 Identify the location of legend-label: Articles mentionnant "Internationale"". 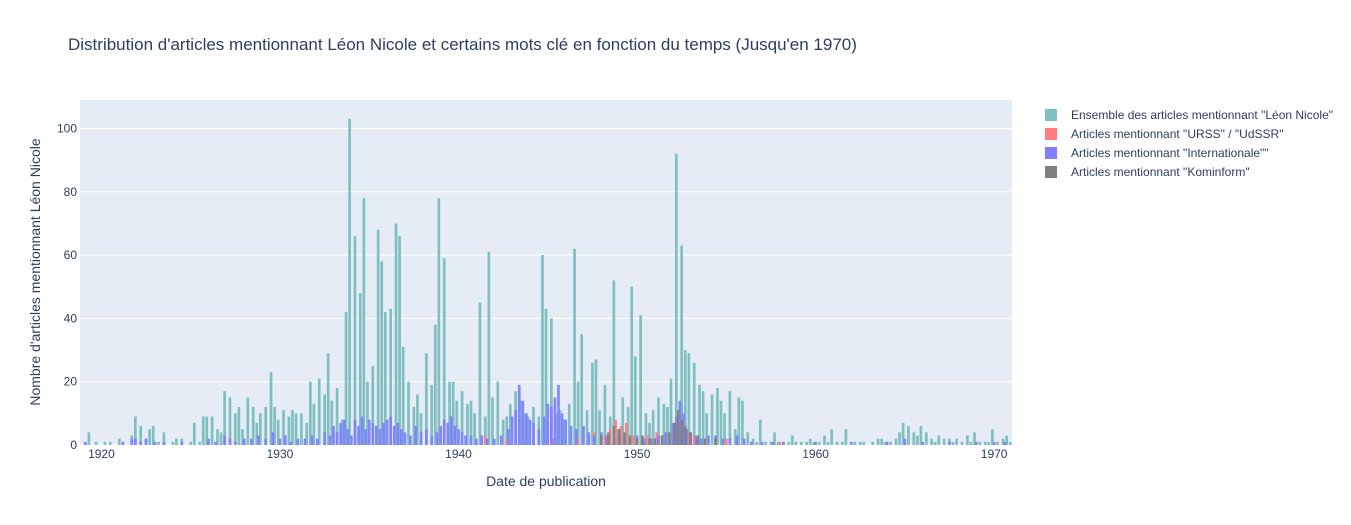
(1170, 153).